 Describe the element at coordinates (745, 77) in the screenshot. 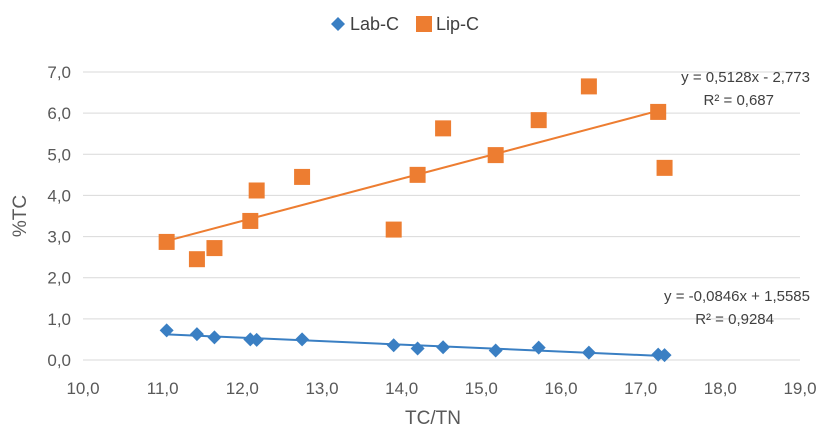

I see `trendline-equation: y = 0,5128x - 2,773` at that location.